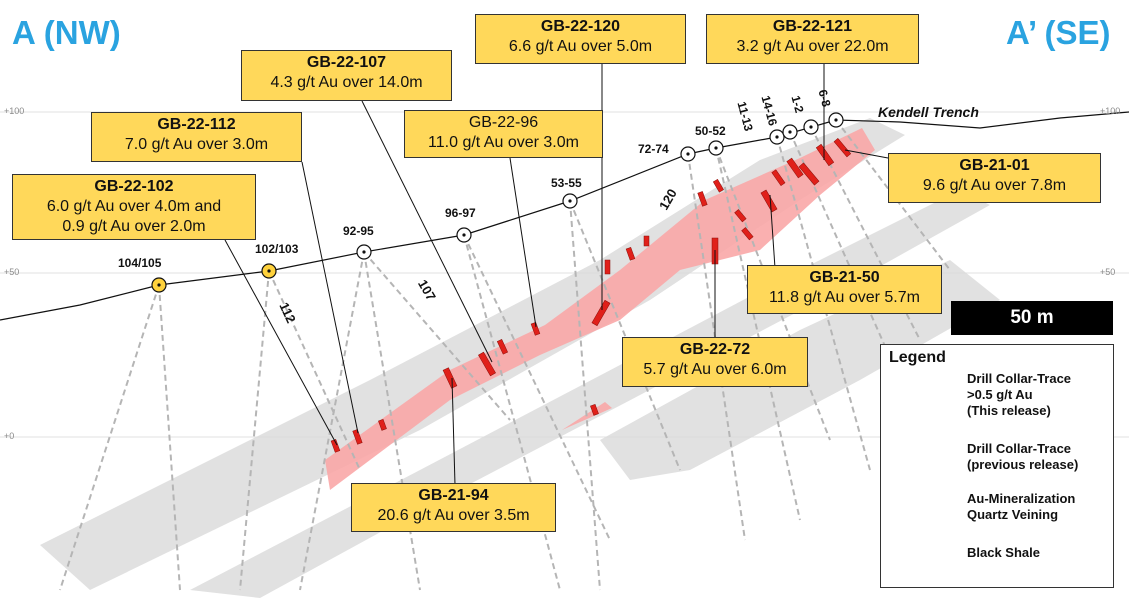 The width and height of the screenshot is (1129, 600). Describe the element at coordinates (1110, 111) in the screenshot. I see `elevation-label-100-right: +100` at that location.